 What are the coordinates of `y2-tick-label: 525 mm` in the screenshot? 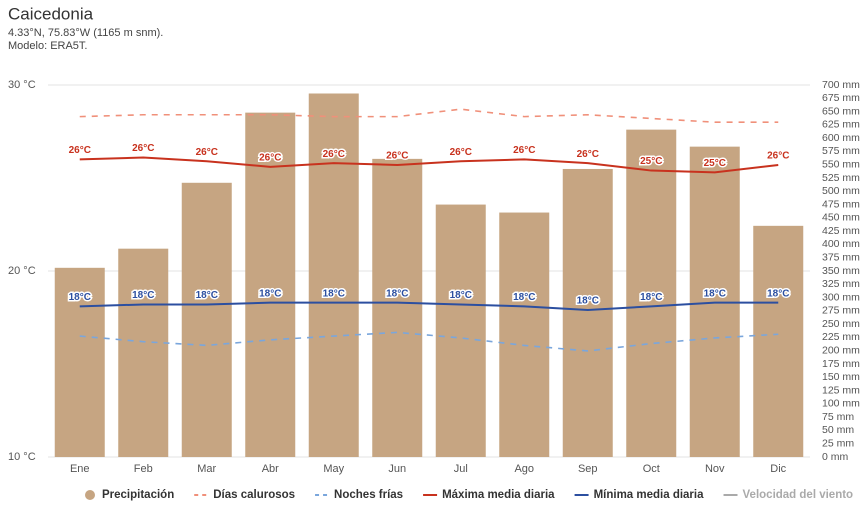 It's located at (841, 178).